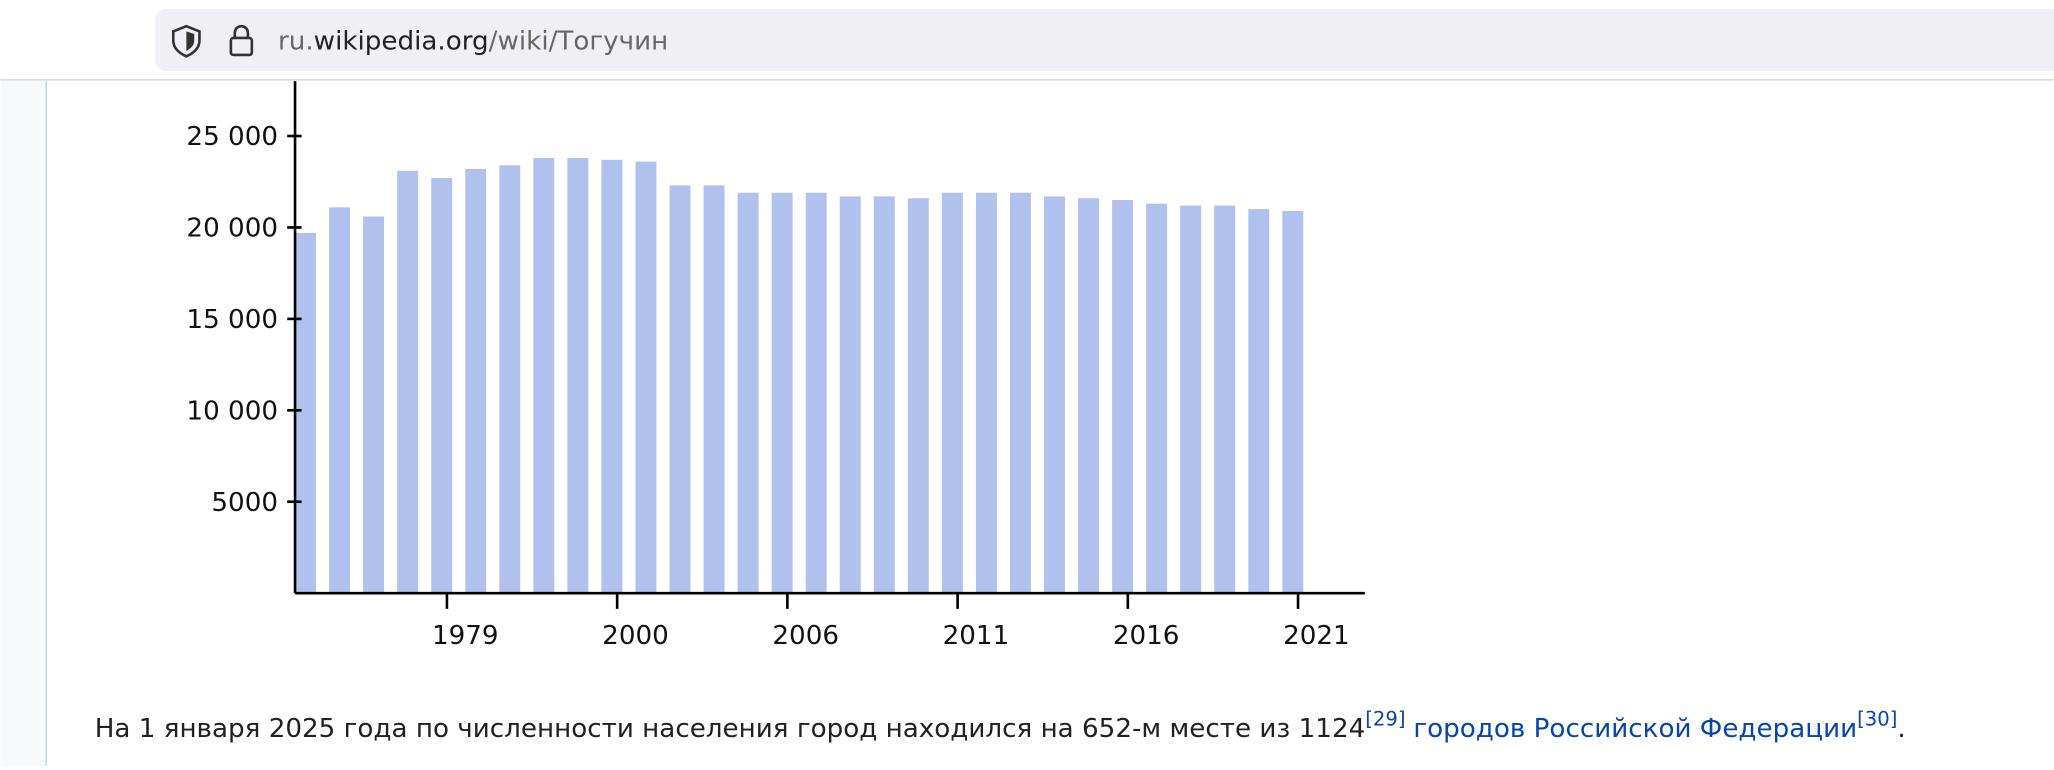 This screenshot has width=2054, height=770. I want to click on y-tick-label: 5000, so click(244, 503).